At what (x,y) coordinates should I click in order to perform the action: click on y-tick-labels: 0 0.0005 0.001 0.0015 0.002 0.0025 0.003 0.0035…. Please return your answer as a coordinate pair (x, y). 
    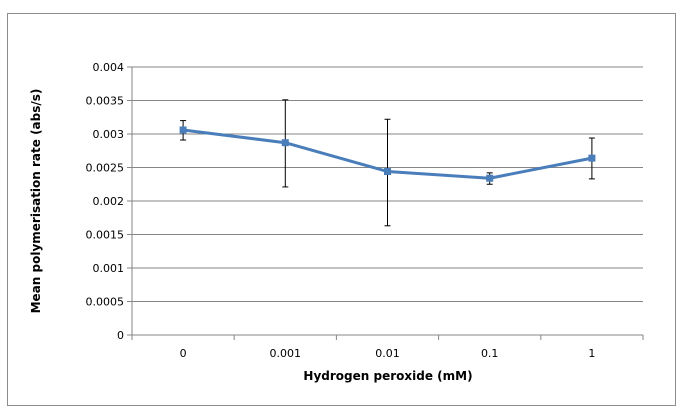
    Looking at the image, I should click on (105, 201).